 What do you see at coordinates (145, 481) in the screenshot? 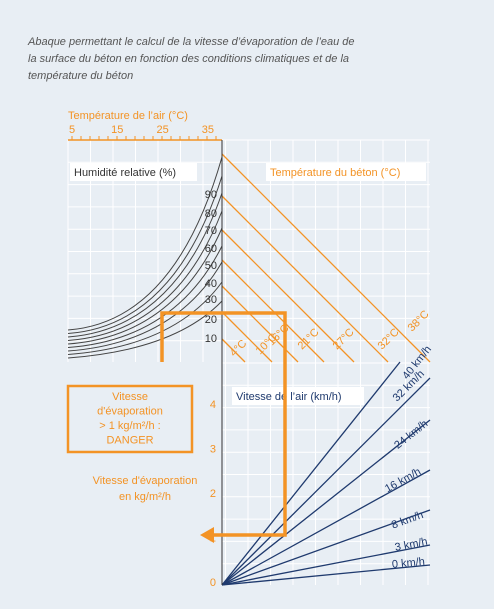
I see `axis-label: Vitesse d'évaporation` at bounding box center [145, 481].